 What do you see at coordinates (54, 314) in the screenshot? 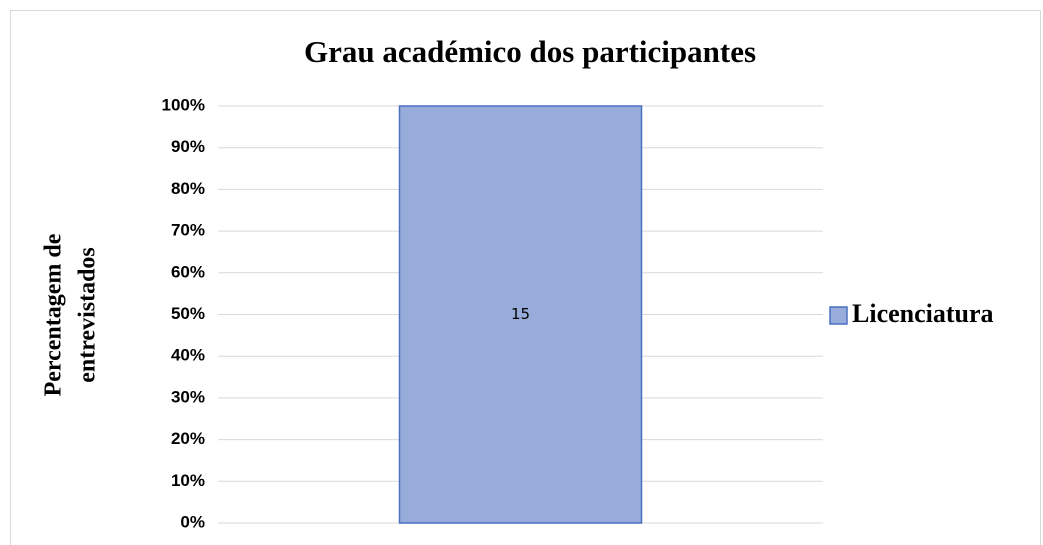
I see `y-axis-label-line: Percentagem de` at bounding box center [54, 314].